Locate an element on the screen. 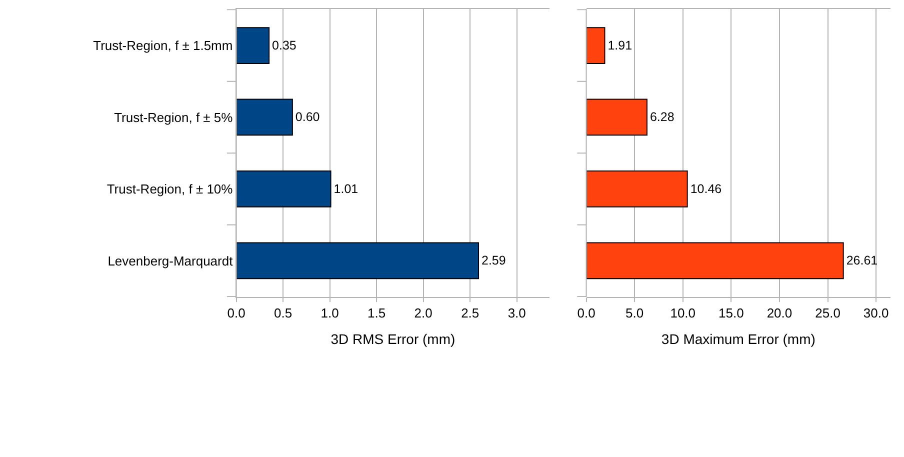 Image resolution: width=904 pixels, height=457 pixels. data-label: 26.61 is located at coordinates (862, 261).